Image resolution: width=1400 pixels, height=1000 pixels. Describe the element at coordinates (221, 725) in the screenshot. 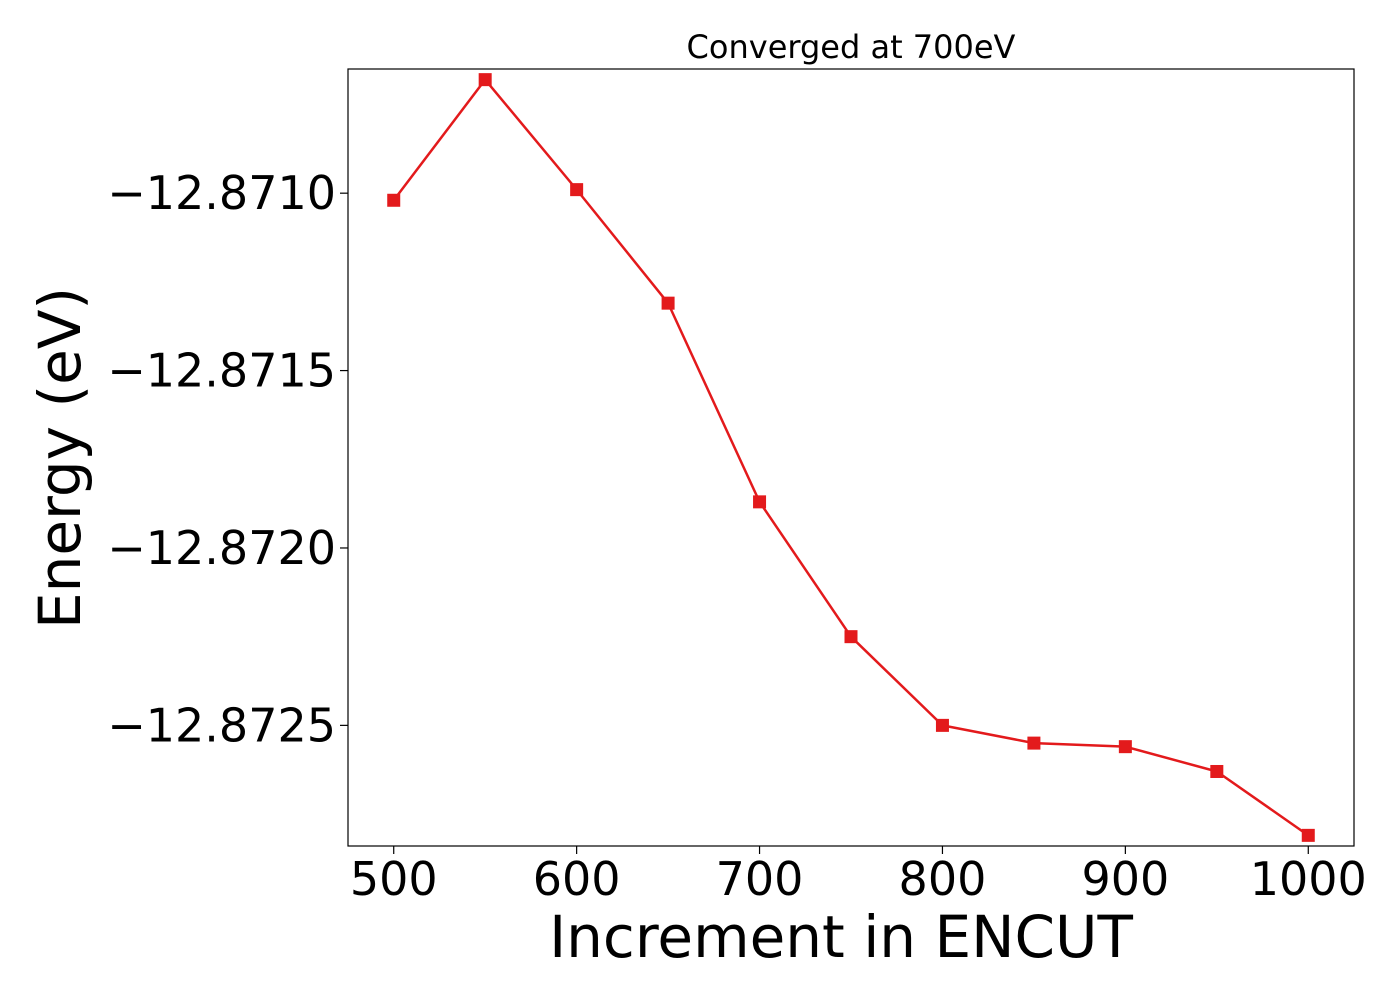

I see `y-tick-label: −12.8725` at that location.